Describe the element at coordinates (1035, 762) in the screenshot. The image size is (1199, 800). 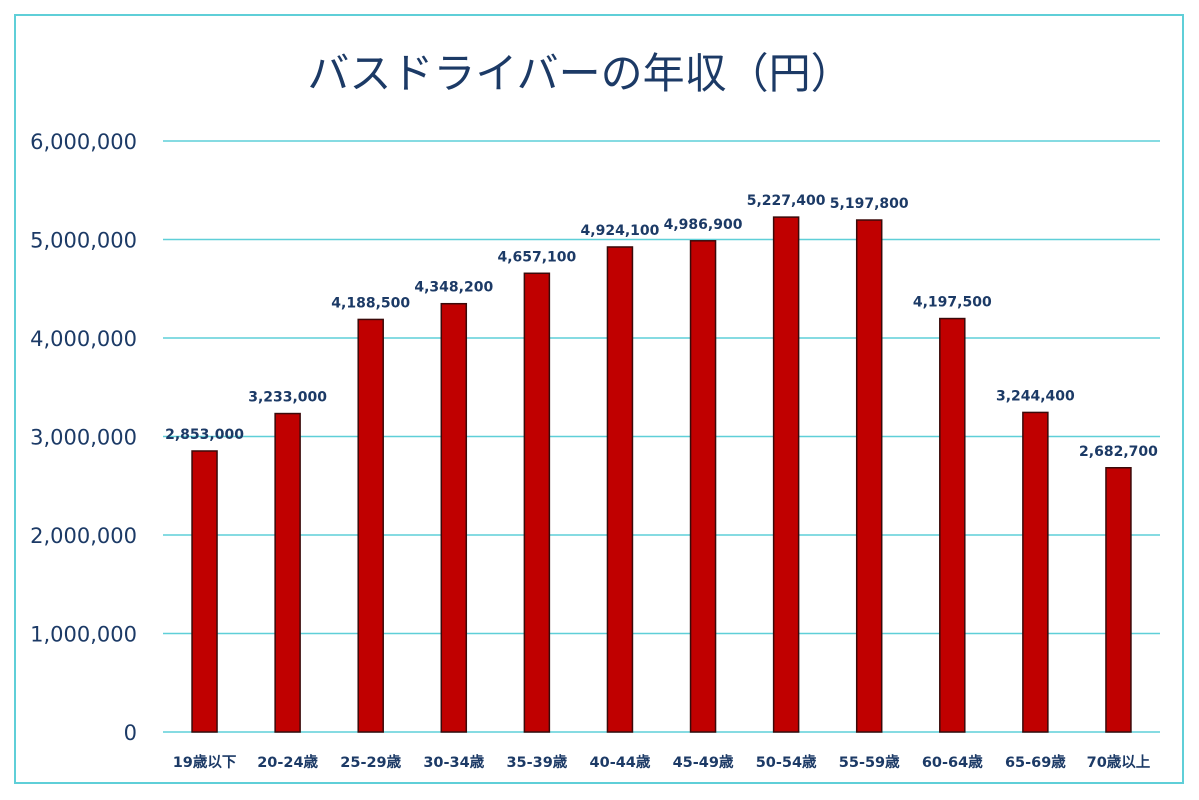
I see `x-tick-label: 65-69歳` at that location.